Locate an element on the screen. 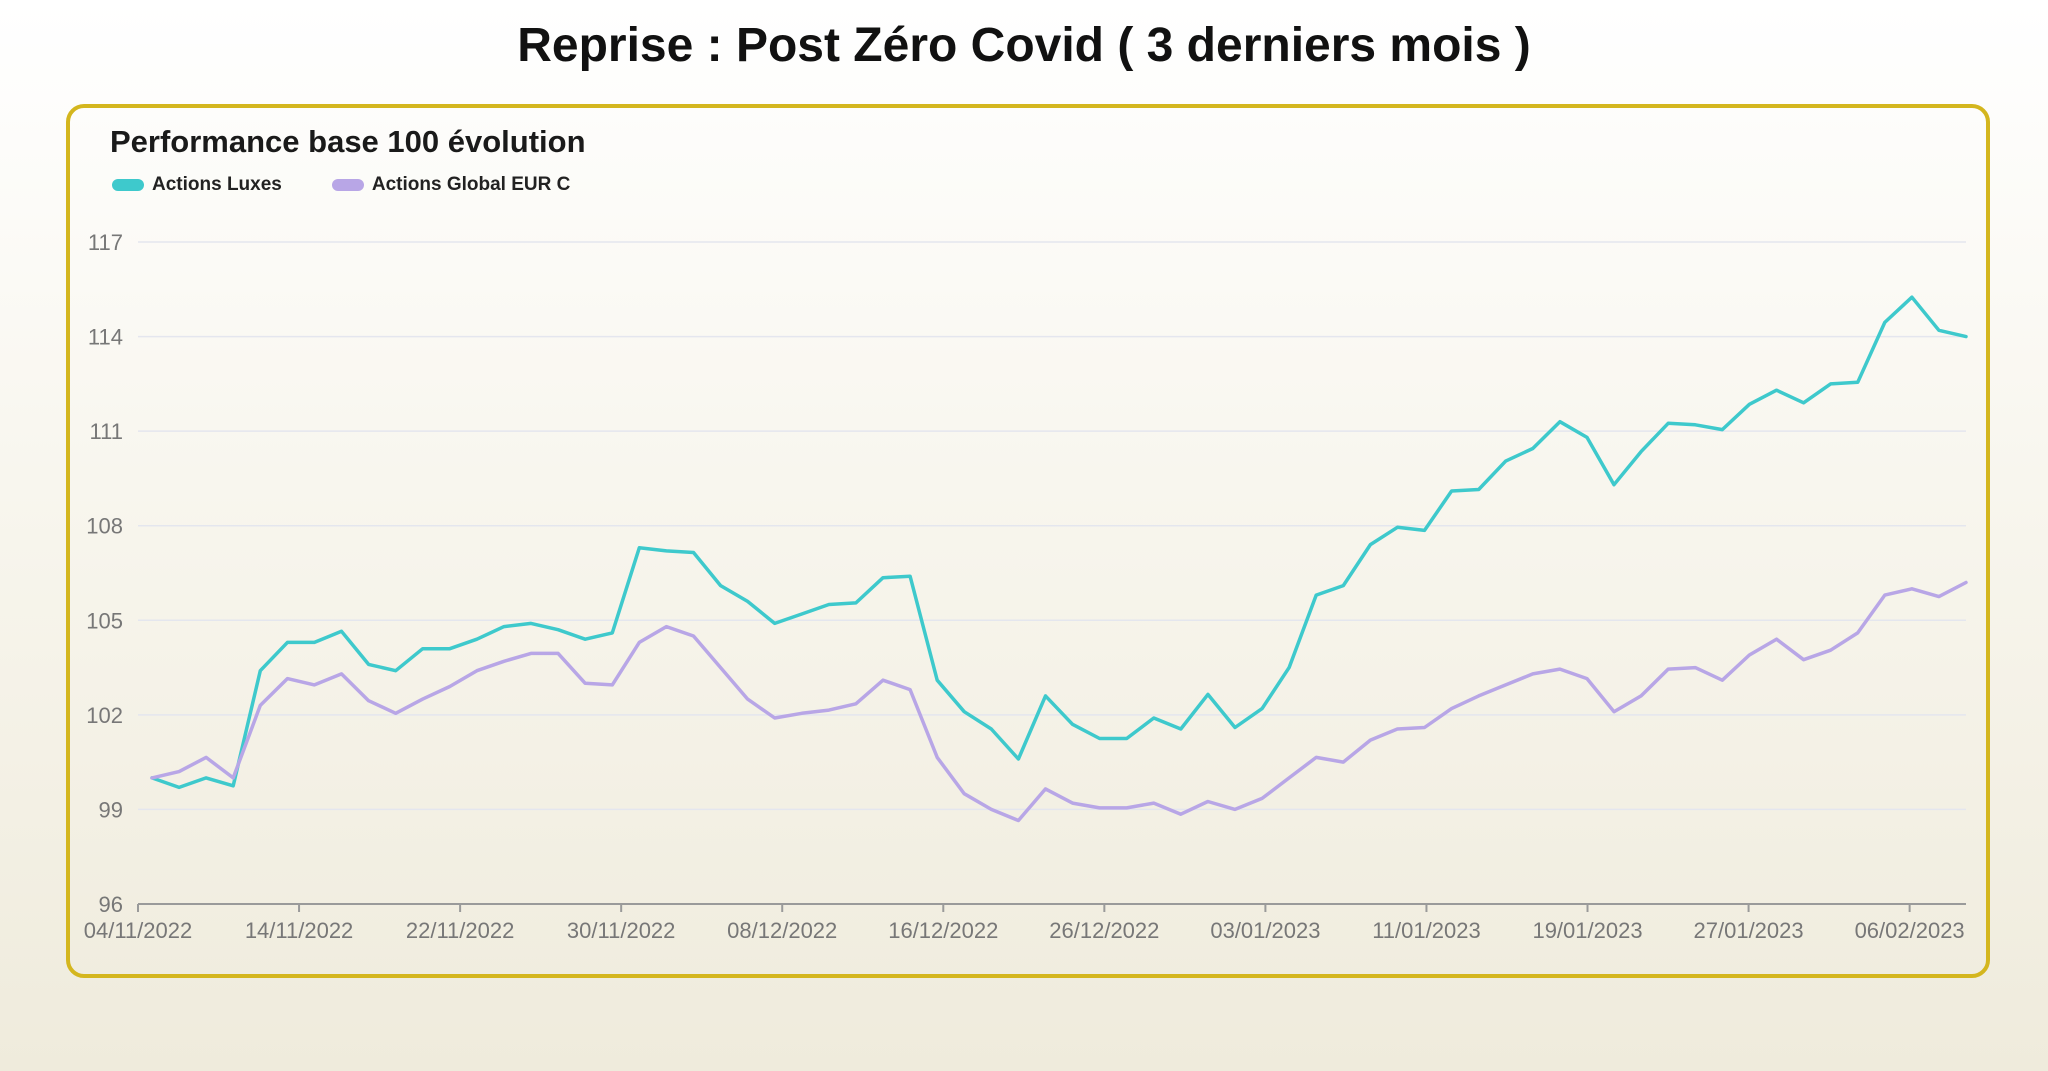 The image size is (2048, 1071). x-tick-label: 06/02/2023 is located at coordinates (1910, 930).